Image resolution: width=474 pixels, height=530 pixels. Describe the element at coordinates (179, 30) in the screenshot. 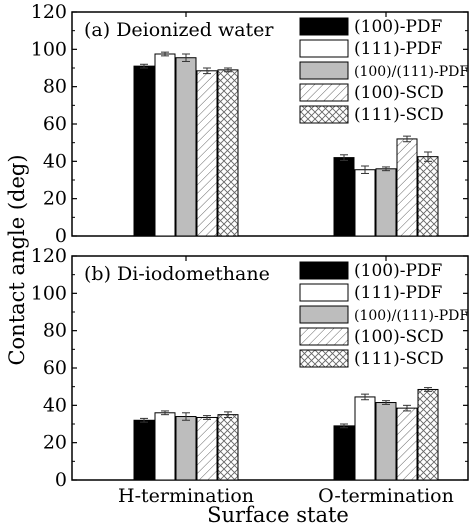

I see `panel-title: (a) Deionized water` at that location.